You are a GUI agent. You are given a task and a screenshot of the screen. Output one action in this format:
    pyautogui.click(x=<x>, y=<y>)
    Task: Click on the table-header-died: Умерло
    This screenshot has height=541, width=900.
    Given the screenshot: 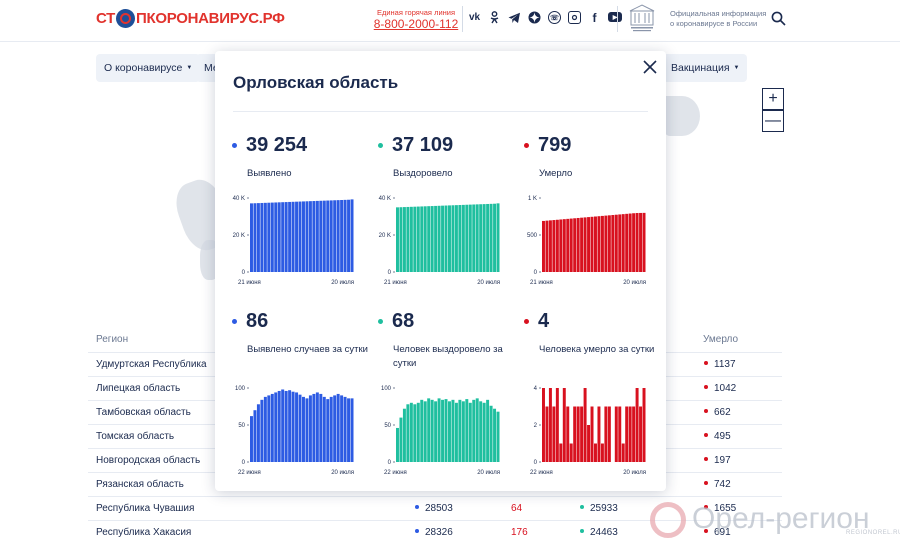 What is the action you would take?
    pyautogui.click(x=721, y=339)
    